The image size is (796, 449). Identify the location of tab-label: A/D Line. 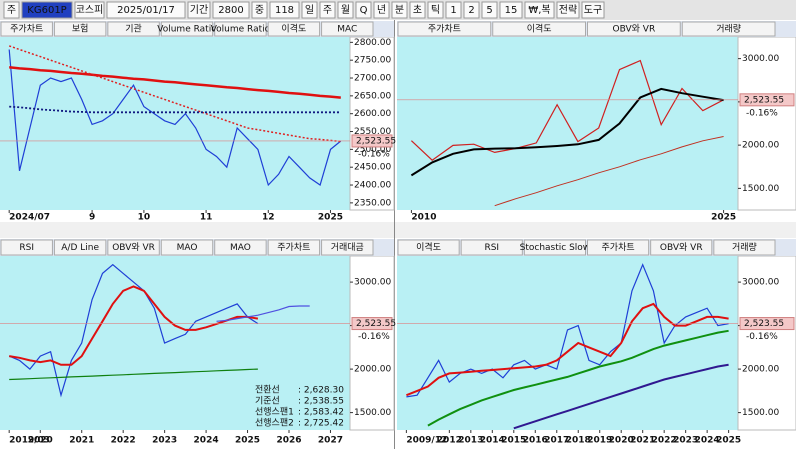
(80, 248).